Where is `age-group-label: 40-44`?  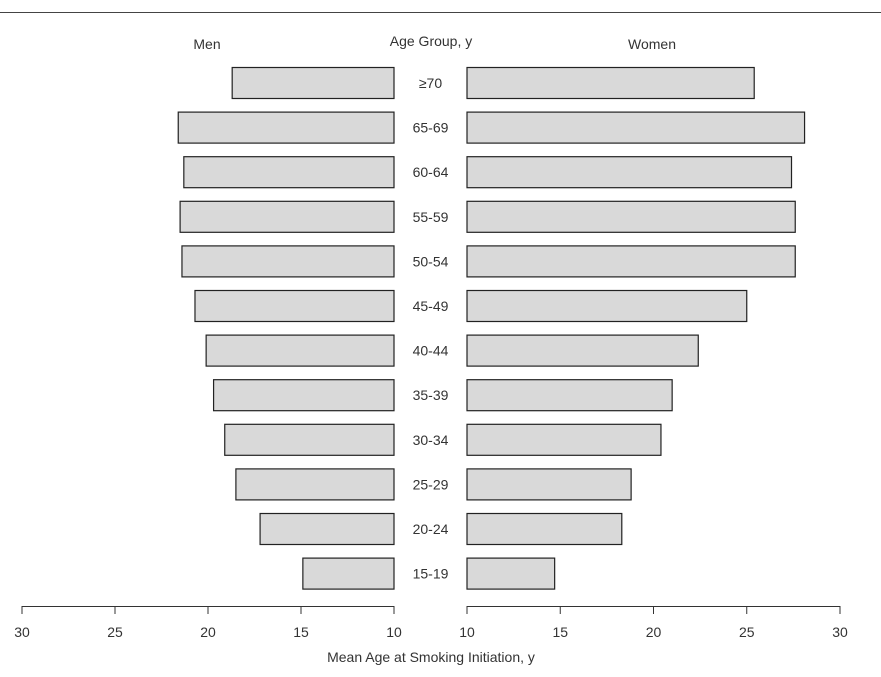 age-group-label: 40-44 is located at coordinates (431, 351).